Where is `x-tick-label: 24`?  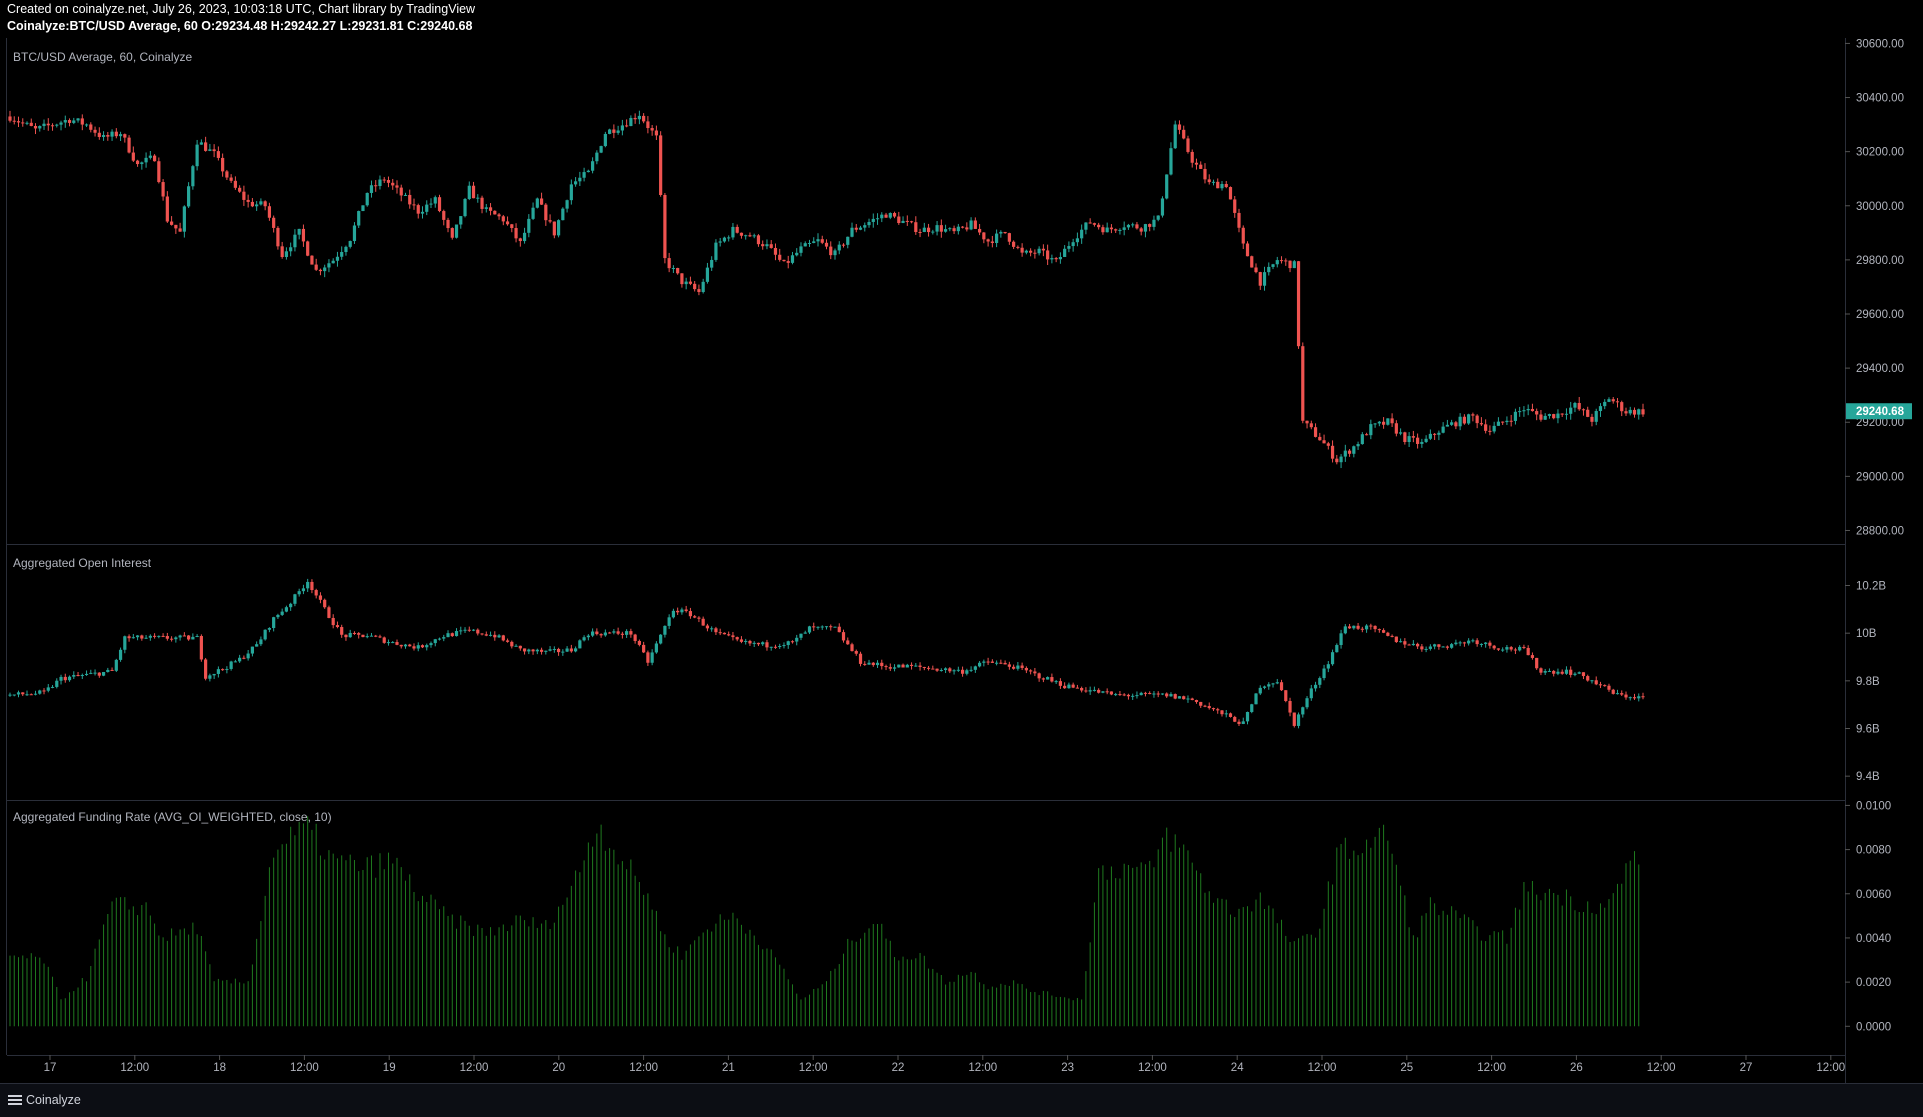
x-tick-label: 24 is located at coordinates (1237, 1068).